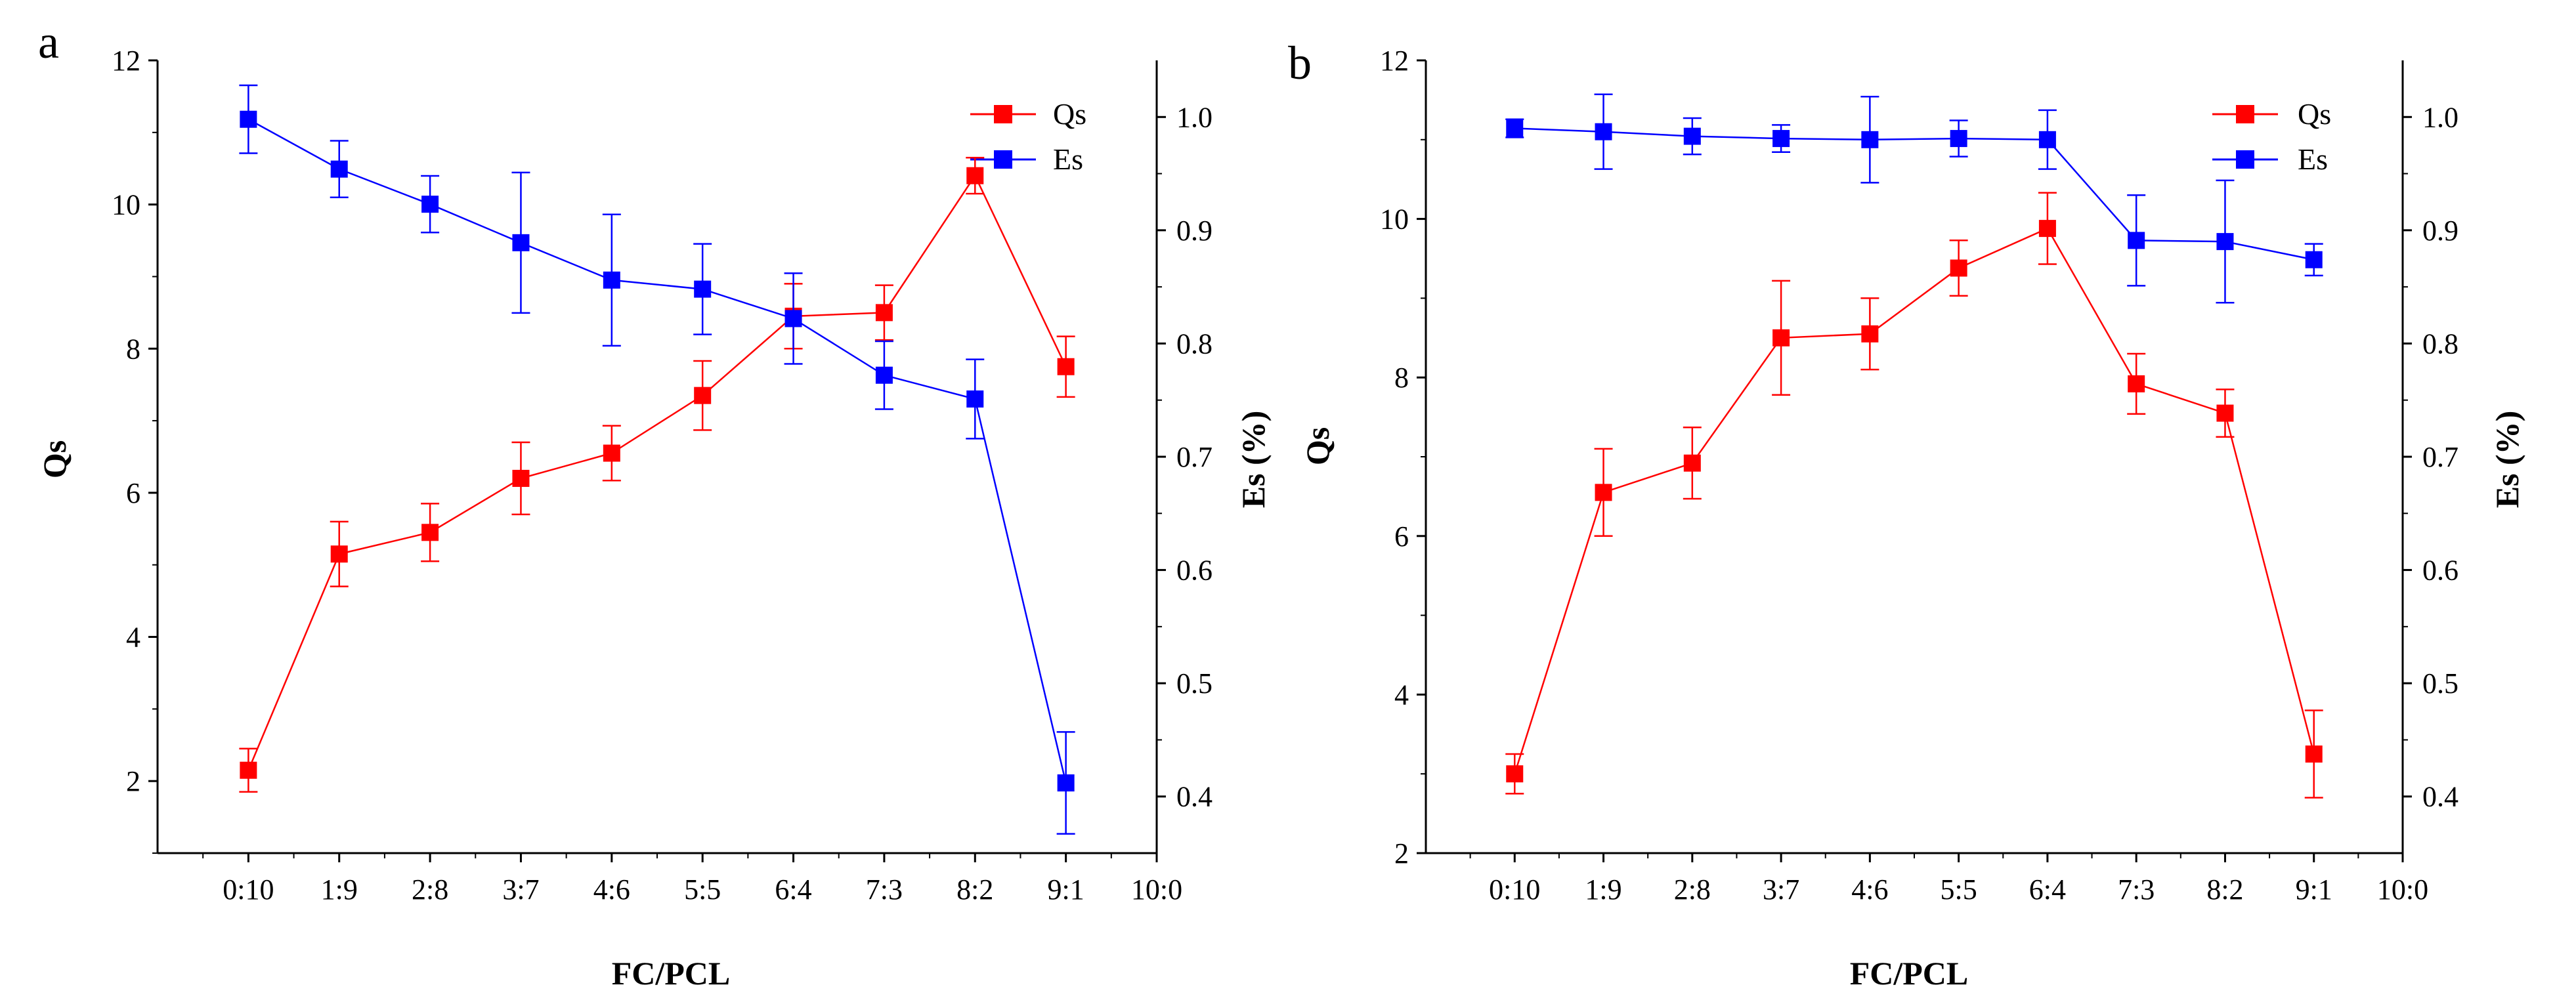  What do you see at coordinates (1401, 853) in the screenshot?
I see `y-tick-label: 2` at bounding box center [1401, 853].